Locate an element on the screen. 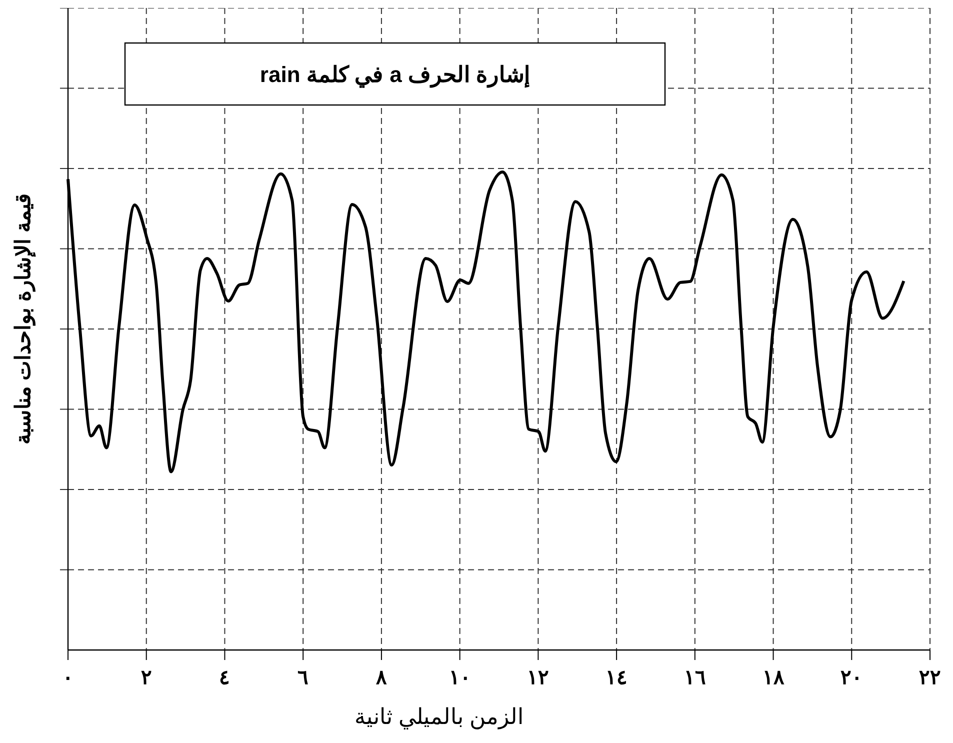  y-axis-title: قيمة الإشارة بواحدات مناسبة is located at coordinates (24, 319).